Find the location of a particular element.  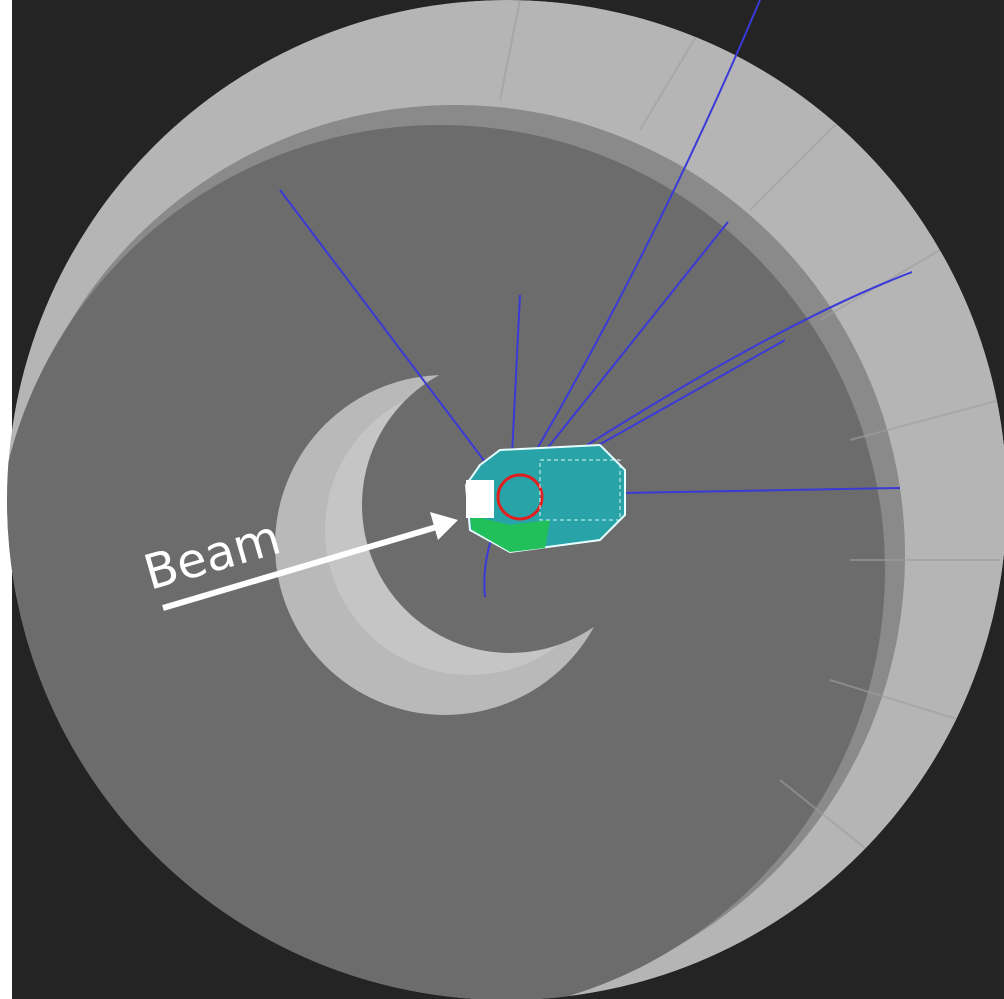

left-border is located at coordinates (6, 499).